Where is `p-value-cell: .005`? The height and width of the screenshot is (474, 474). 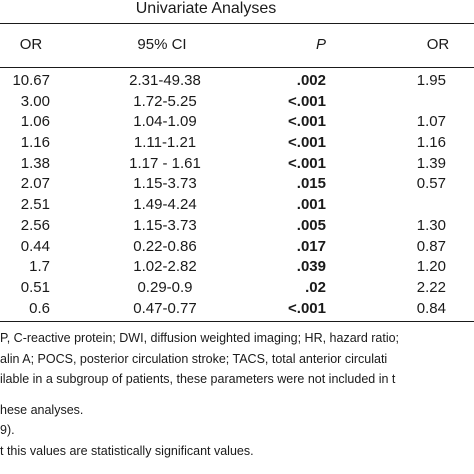
p-value-cell: .005 is located at coordinates (311, 225).